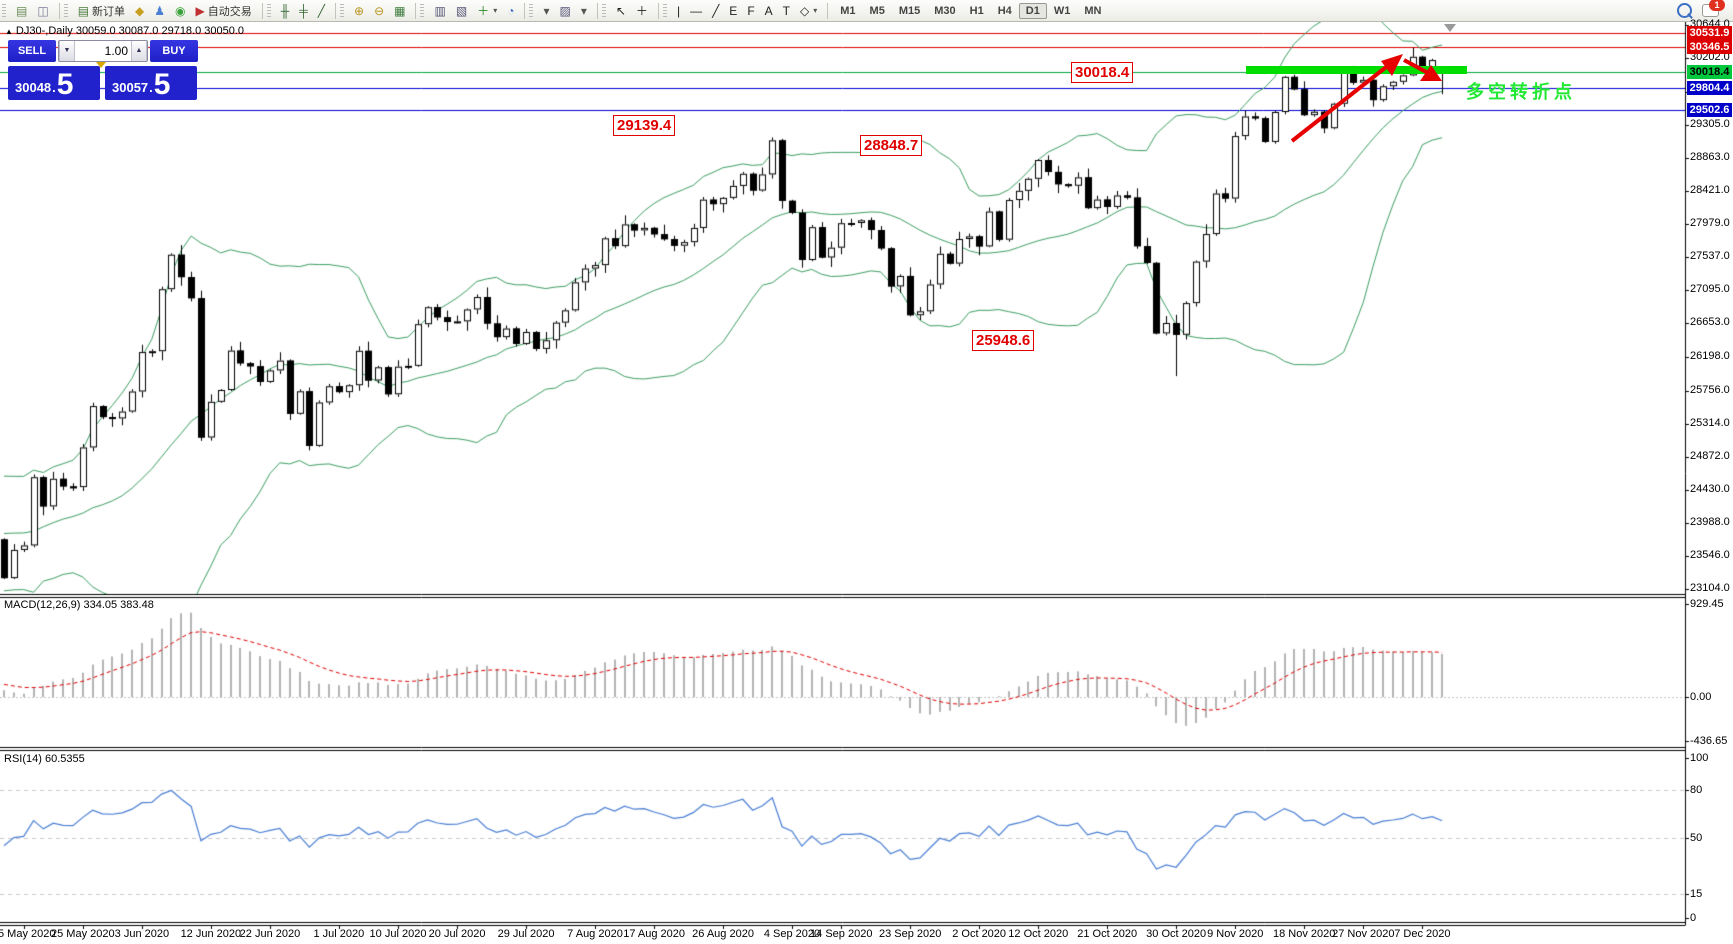 This screenshot has width=1733, height=944. What do you see at coordinates (339, 934) in the screenshot?
I see `date-label: 1 Jul 2020` at bounding box center [339, 934].